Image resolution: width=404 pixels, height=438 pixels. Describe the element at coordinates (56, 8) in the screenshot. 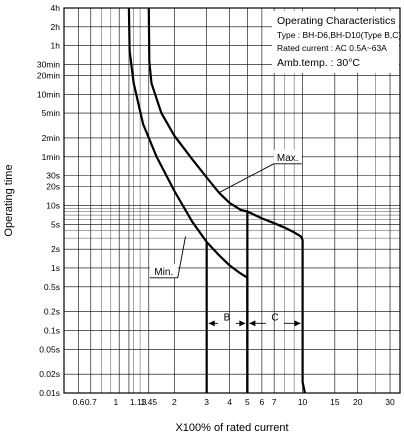

I see `y-tick-label: 4h` at that location.